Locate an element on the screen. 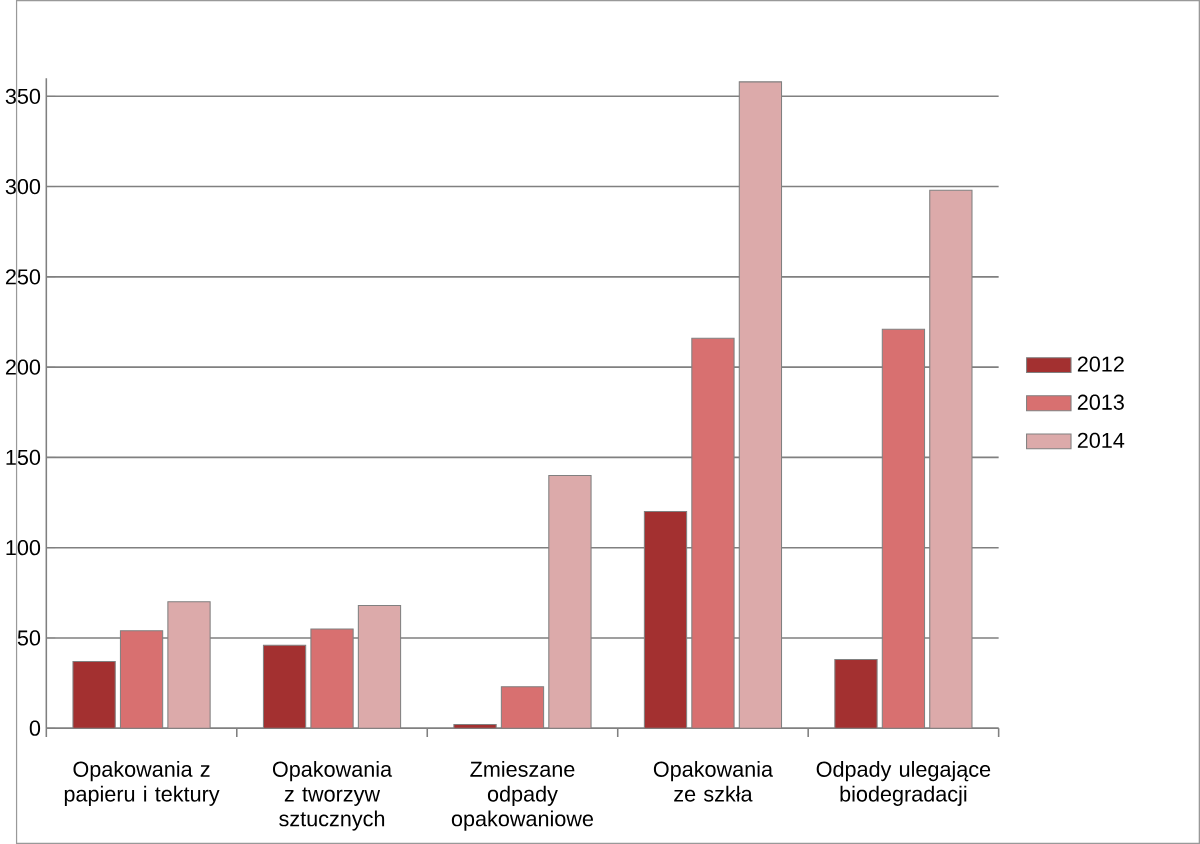  x-tick-label: Opakowania ze szkła is located at coordinates (713, 781).